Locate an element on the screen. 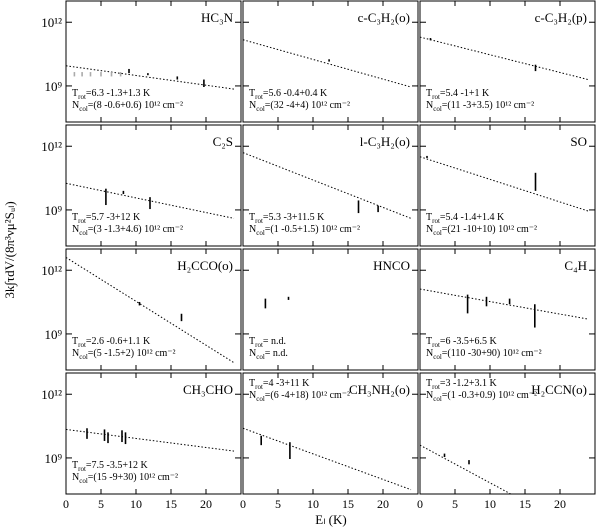  ncol-label: Ncol= n.d. is located at coordinates (268, 354).